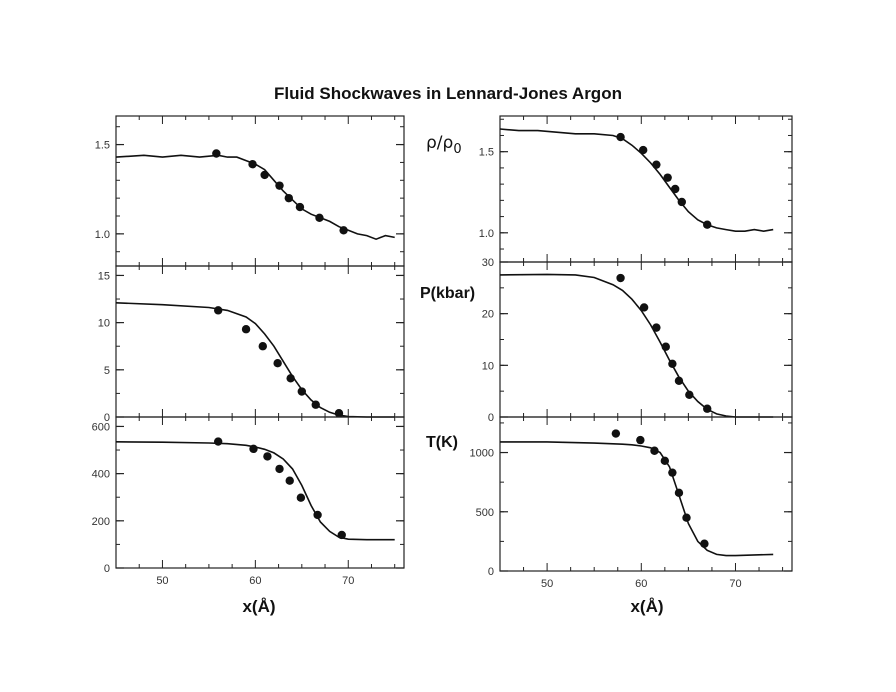 The height and width of the screenshot is (692, 896). I want to click on panel-right-bottom: 0 500 1000 50 60 70, so click(631, 503).